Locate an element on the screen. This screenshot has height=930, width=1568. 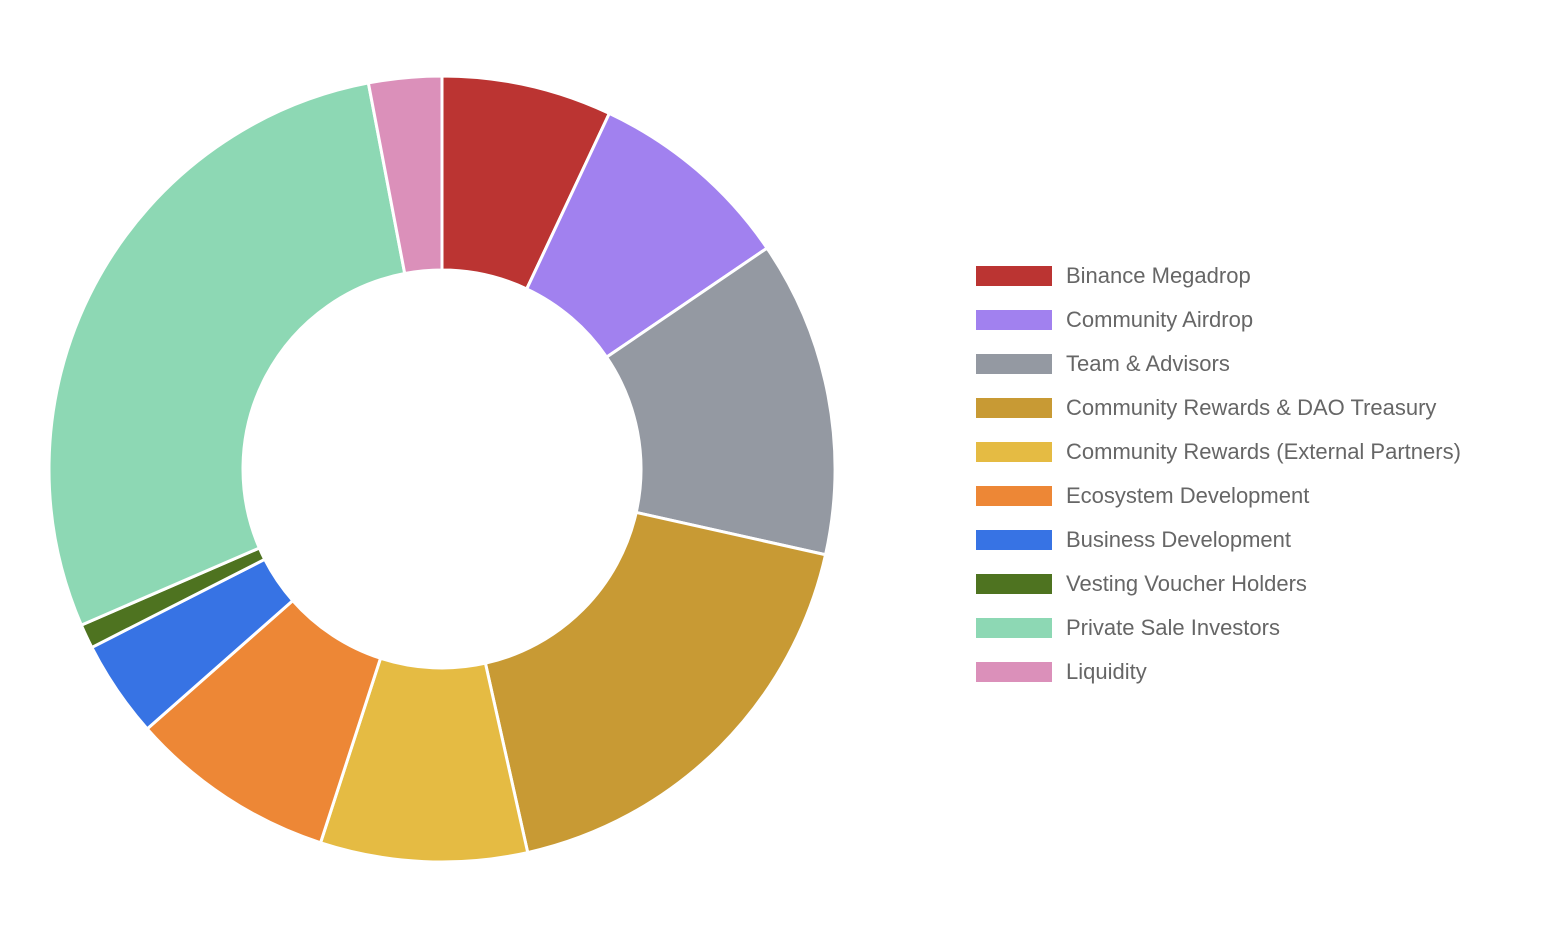
legend-label: Ecosystem Development is located at coordinates (1188, 495).